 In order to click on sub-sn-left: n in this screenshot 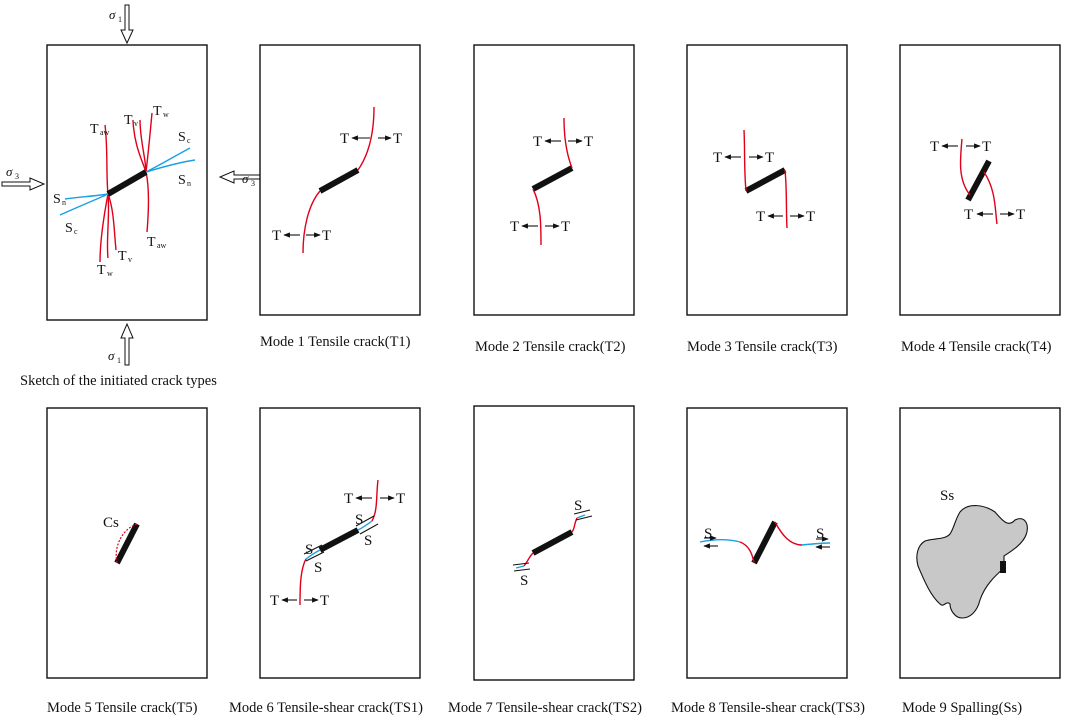, I will do `click(64, 202)`.